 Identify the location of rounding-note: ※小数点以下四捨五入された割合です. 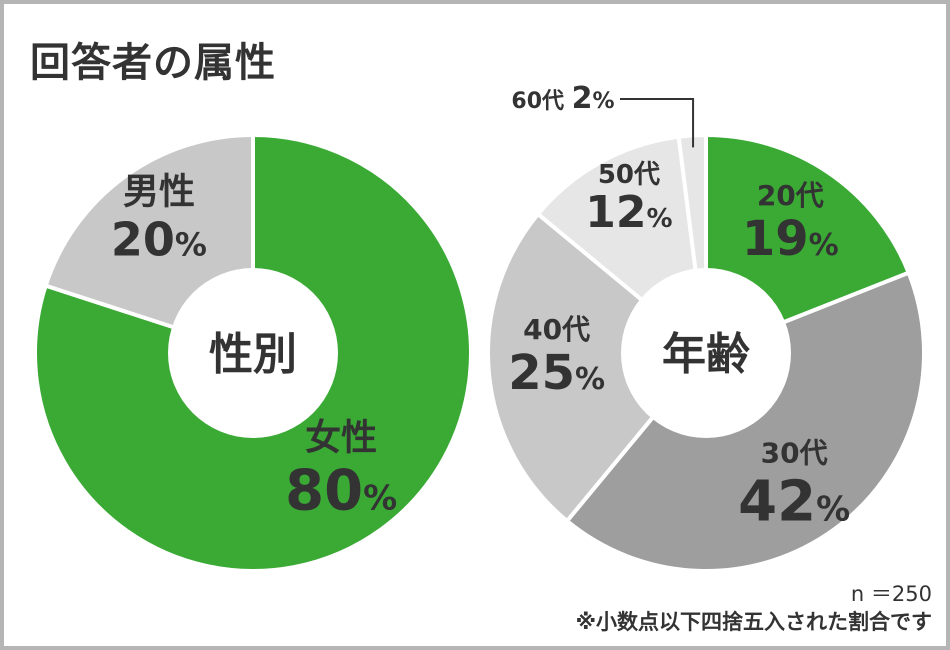
(753, 622).